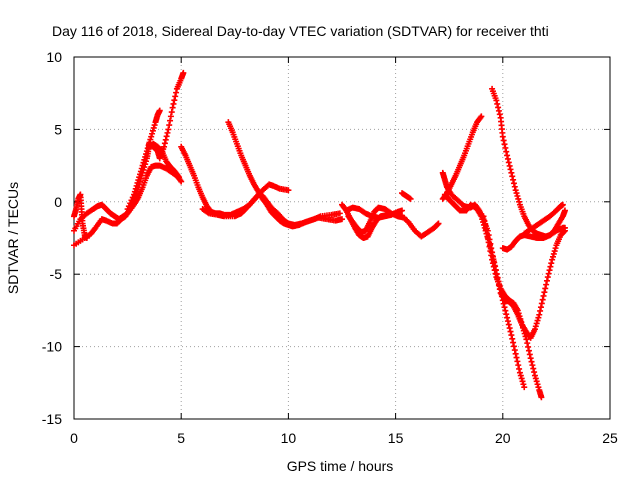 The height and width of the screenshot is (480, 640). What do you see at coordinates (52, 347) in the screenshot?
I see `y-tick-label: -10` at bounding box center [52, 347].